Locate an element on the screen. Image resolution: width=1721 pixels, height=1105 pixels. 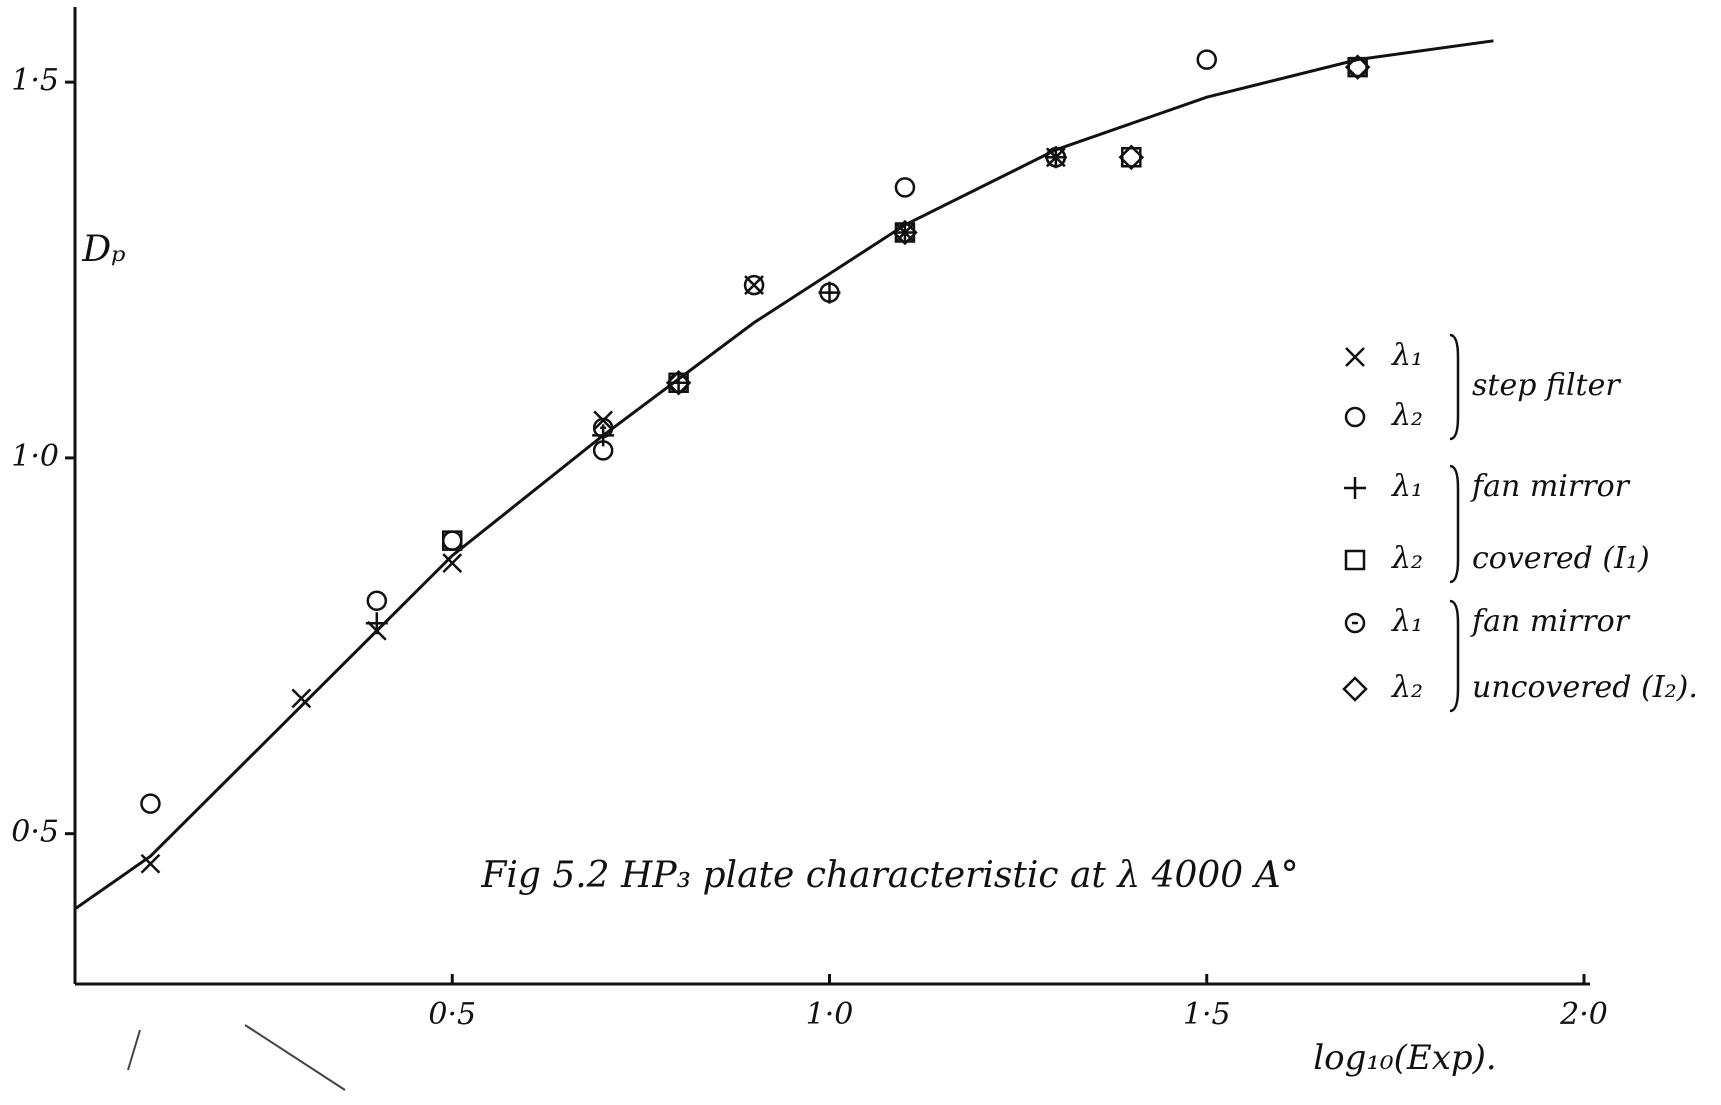
y-tick-label: 1·0 is located at coordinates (35, 456).